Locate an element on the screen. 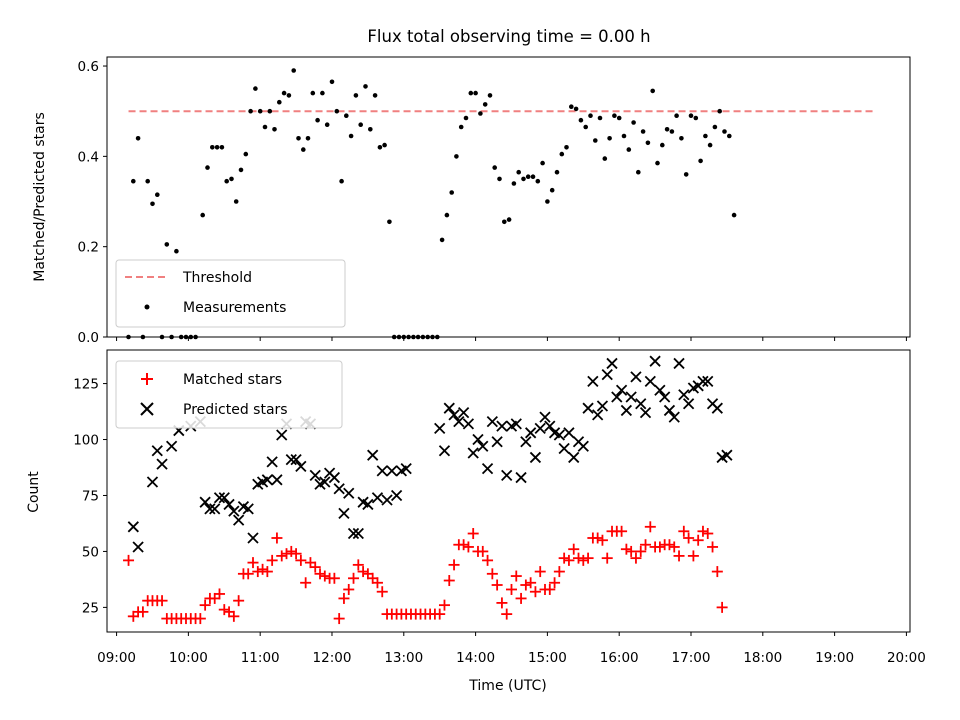 This screenshot has width=960, height=720. x-tick-label: 13:00 is located at coordinates (403, 658).